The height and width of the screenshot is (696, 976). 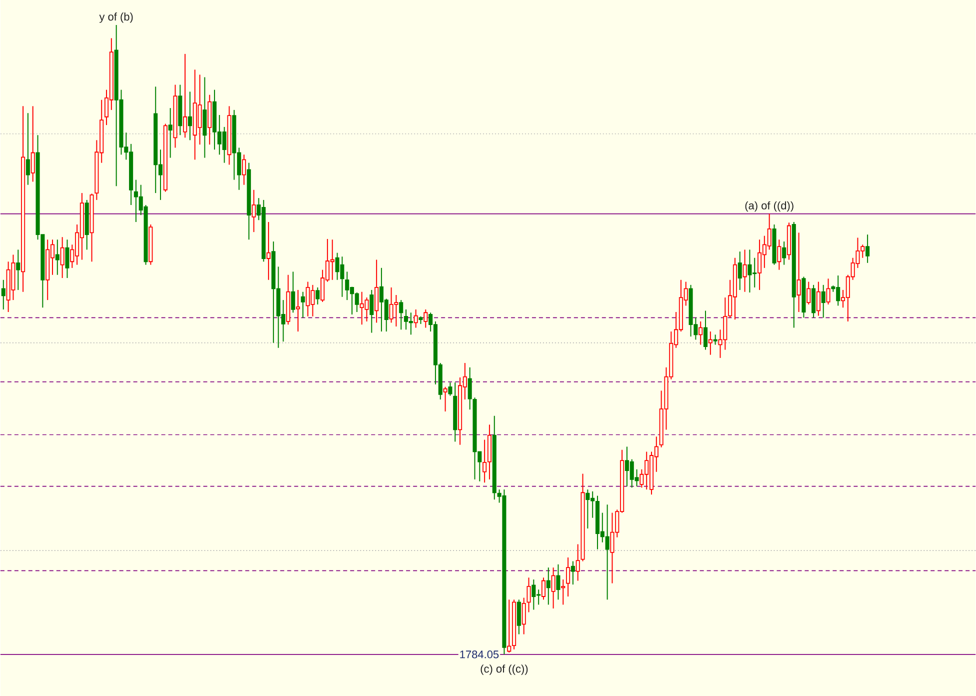 What do you see at coordinates (479, 654) in the screenshot?
I see `annotation: 1784.05` at bounding box center [479, 654].